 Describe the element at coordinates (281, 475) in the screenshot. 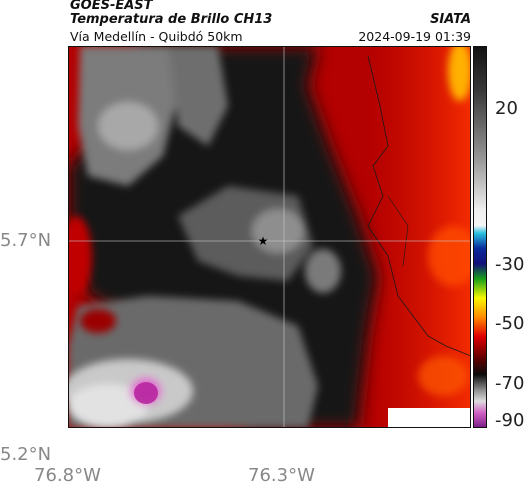

I see `longitude-label: 76.3°W` at that location.